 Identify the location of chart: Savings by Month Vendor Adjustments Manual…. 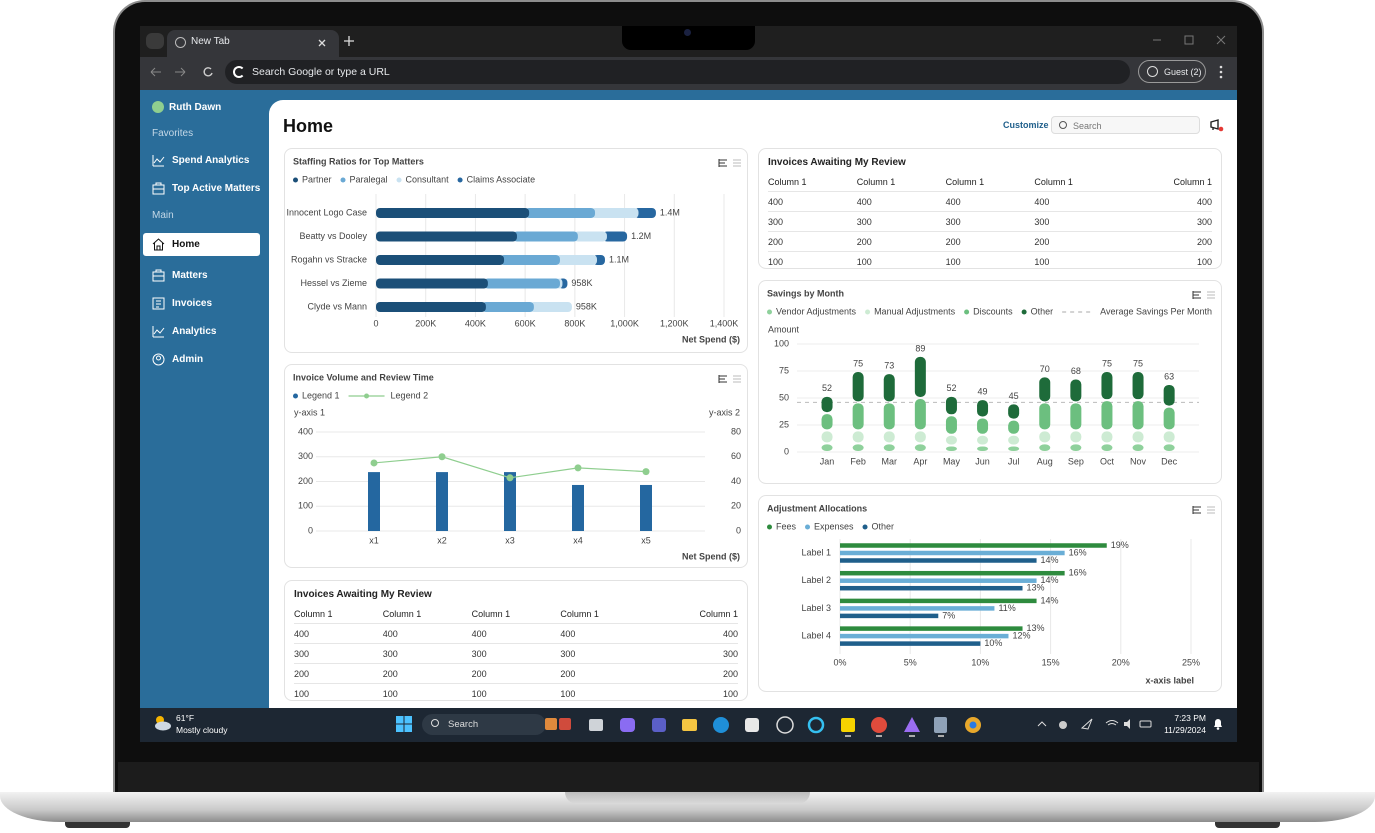
(991, 377).